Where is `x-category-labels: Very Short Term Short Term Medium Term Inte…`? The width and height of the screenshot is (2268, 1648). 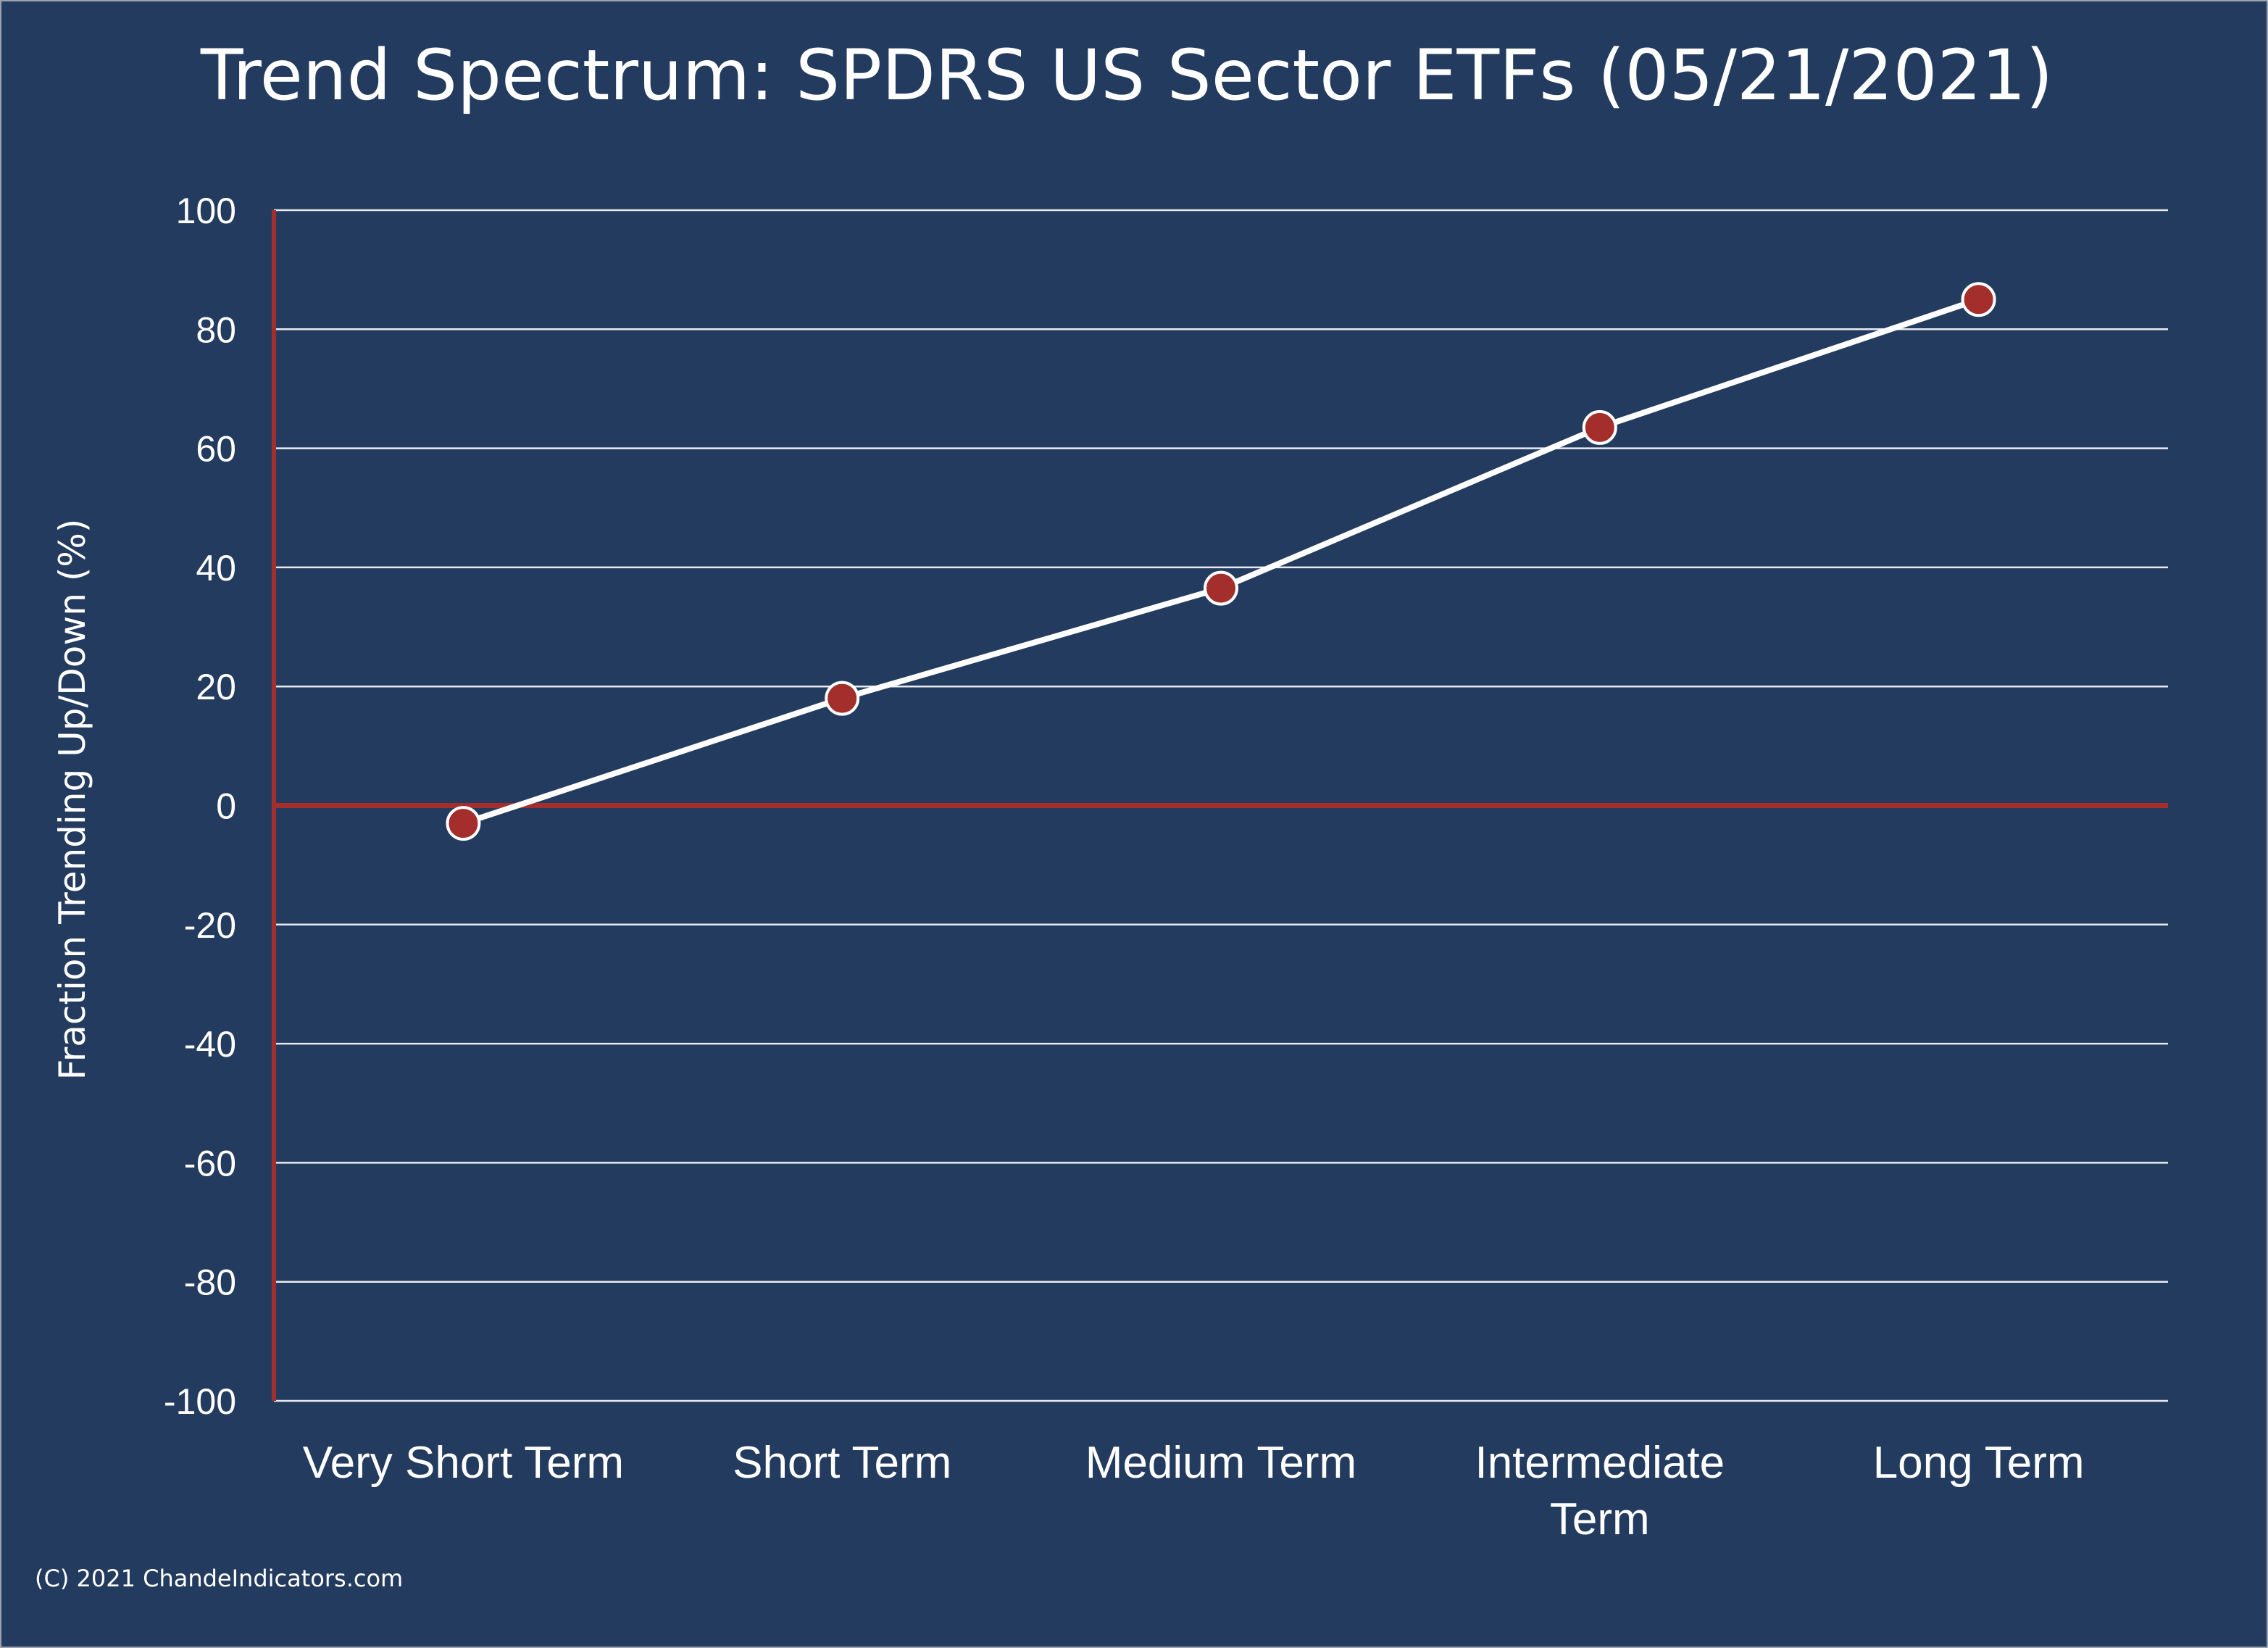 x-category-labels: Very Short Term Short Term Medium Term Inte… is located at coordinates (1194, 1491).